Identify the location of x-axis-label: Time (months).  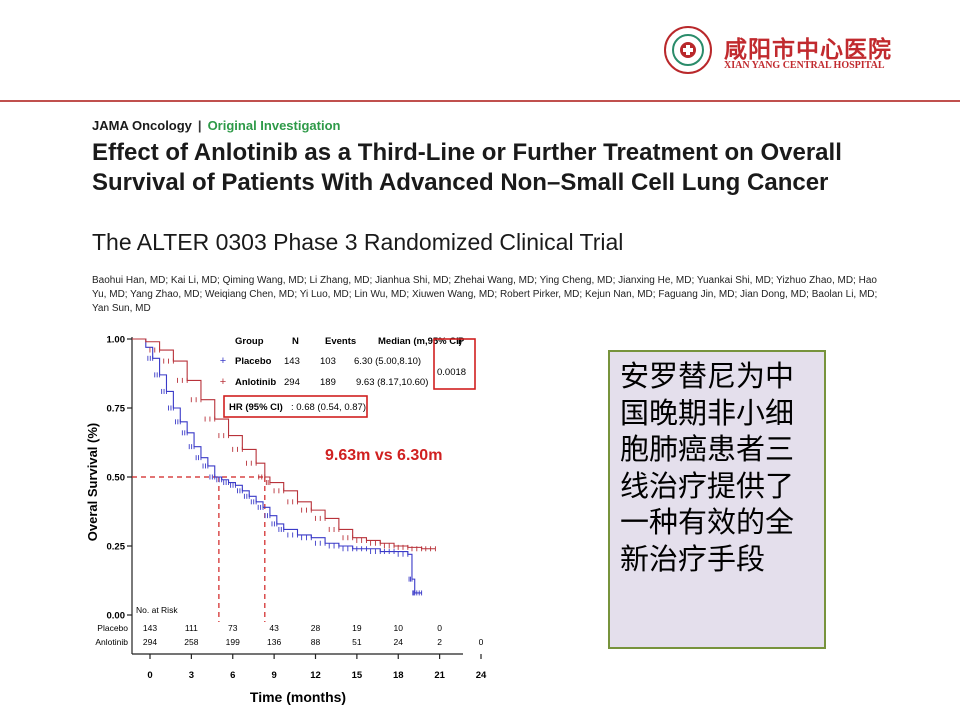
(298, 697).